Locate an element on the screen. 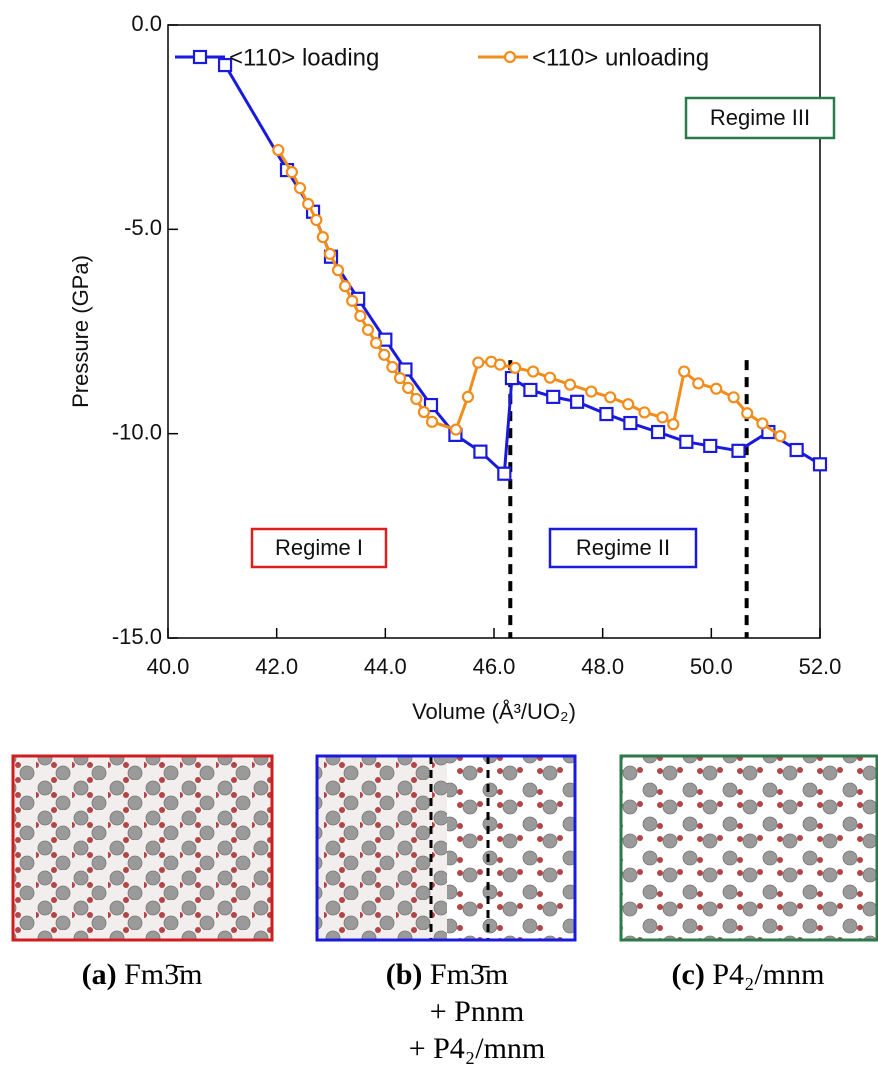  panel-formula: + Pnnm is located at coordinates (477, 1011).